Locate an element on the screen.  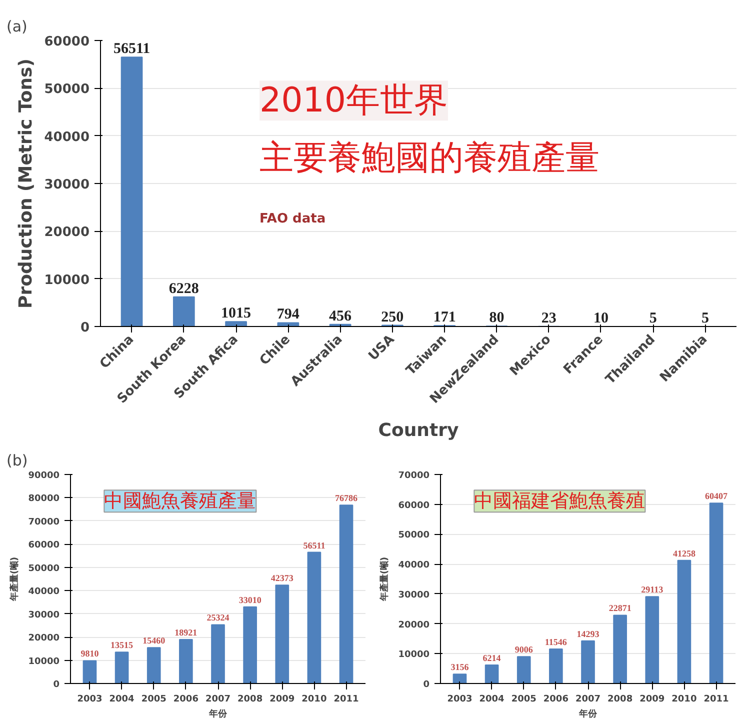
data-label: 6214 is located at coordinates (492, 657).